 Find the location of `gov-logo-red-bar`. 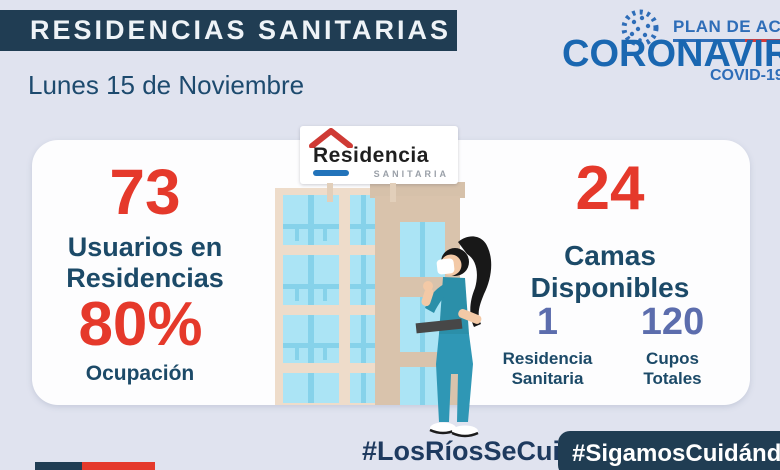

gov-logo-red-bar is located at coordinates (118, 466).